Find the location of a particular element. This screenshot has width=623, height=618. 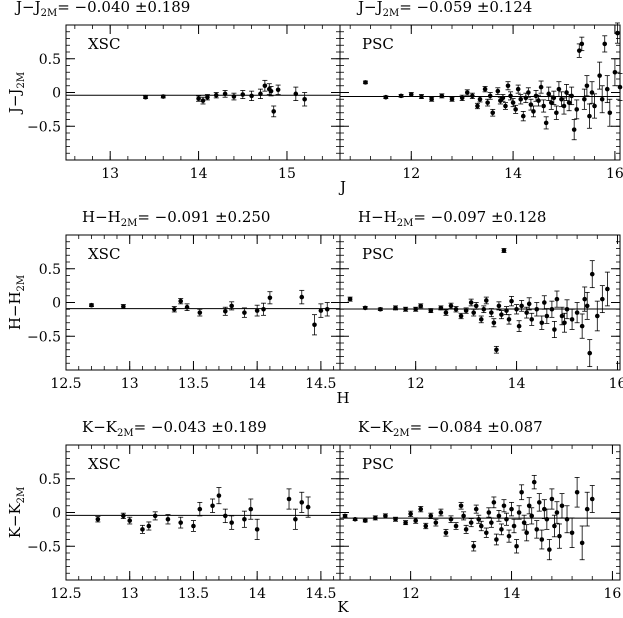

title-stats: = −0.097 ±0.128 is located at coordinates (479, 217).